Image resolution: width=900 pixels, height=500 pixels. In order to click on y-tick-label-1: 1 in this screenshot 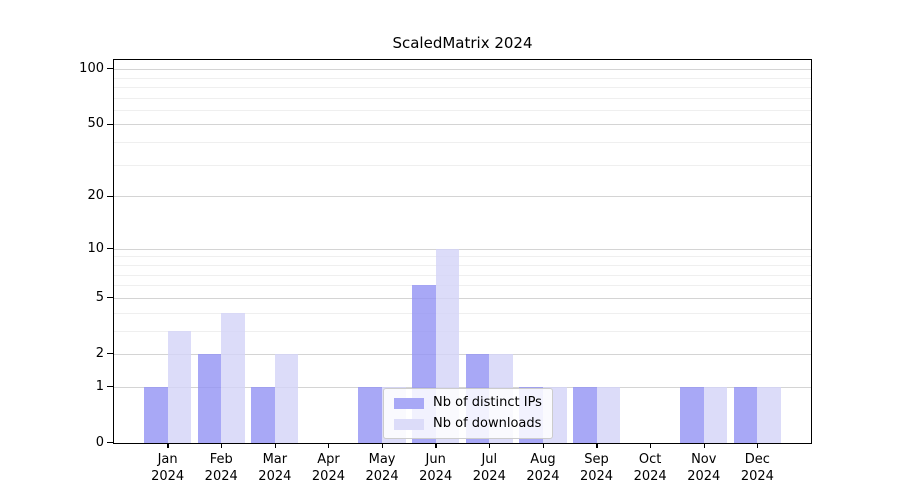, I will do `click(99, 386)`.